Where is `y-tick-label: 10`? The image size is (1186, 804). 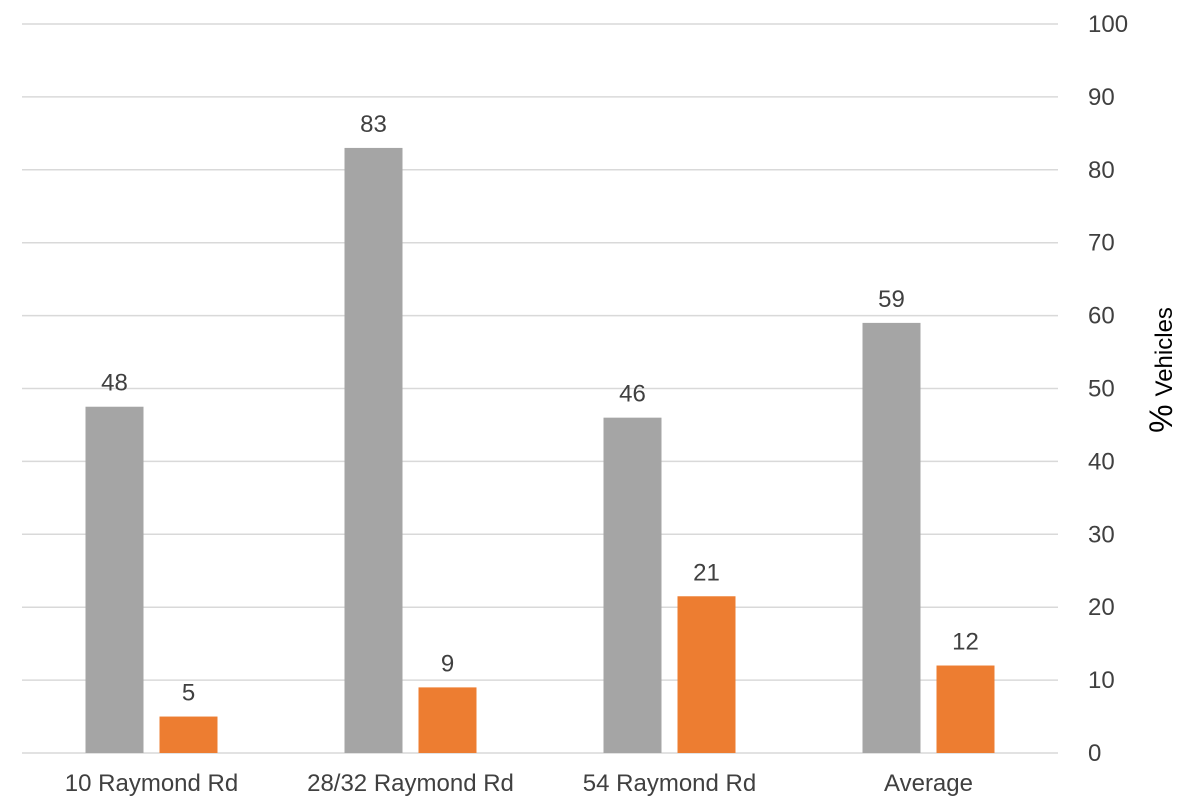 y-tick-label: 10 is located at coordinates (1101, 680).